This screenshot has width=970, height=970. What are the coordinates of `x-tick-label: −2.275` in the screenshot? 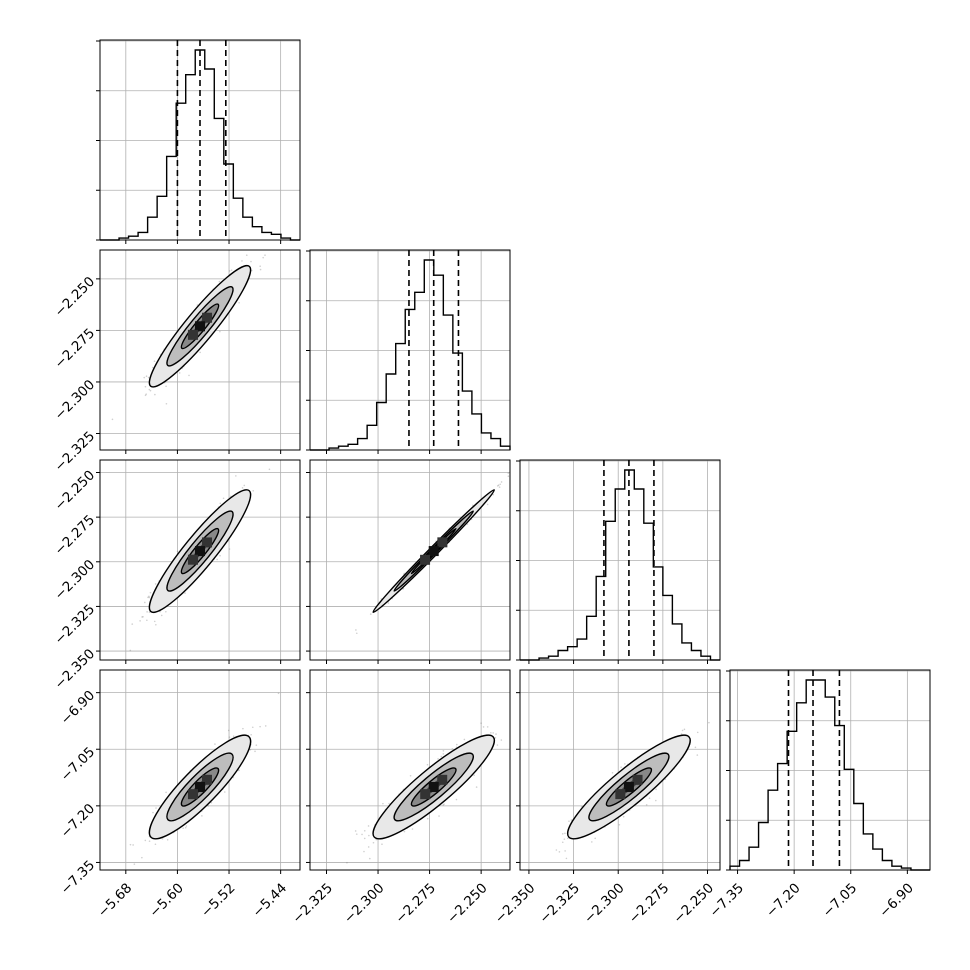 It's located at (649, 903).